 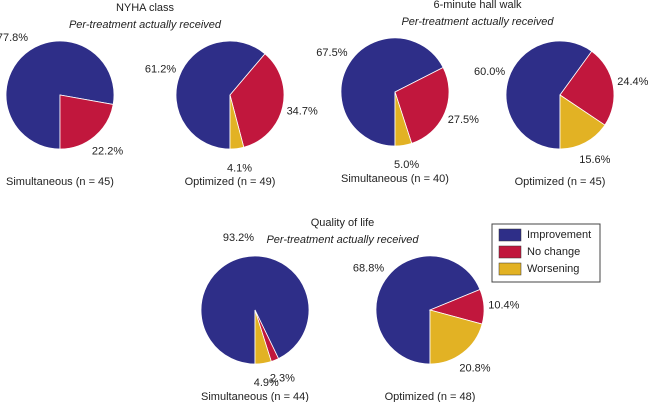 What do you see at coordinates (282, 379) in the screenshot?
I see `value-label: 2.3%` at bounding box center [282, 379].